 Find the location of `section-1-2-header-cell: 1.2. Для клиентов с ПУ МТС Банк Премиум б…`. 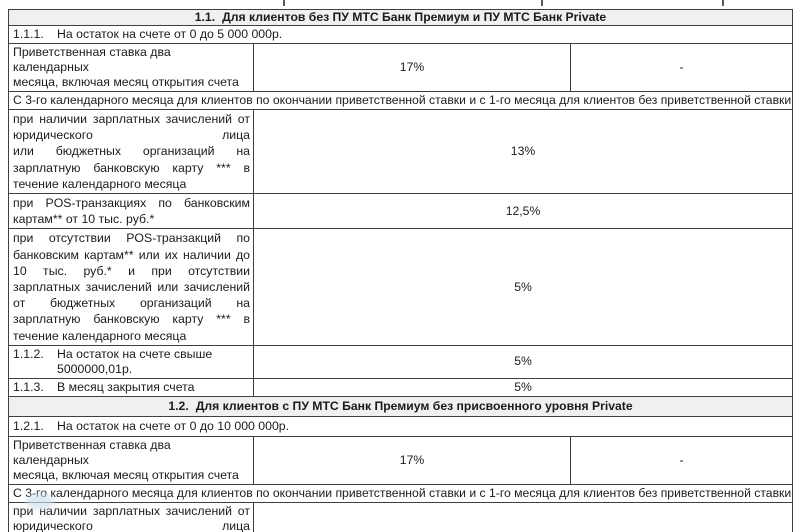

section-1-2-header-cell: 1.2. Для клиентов с ПУ МТС Банк Премиум б… is located at coordinates (400, 406).